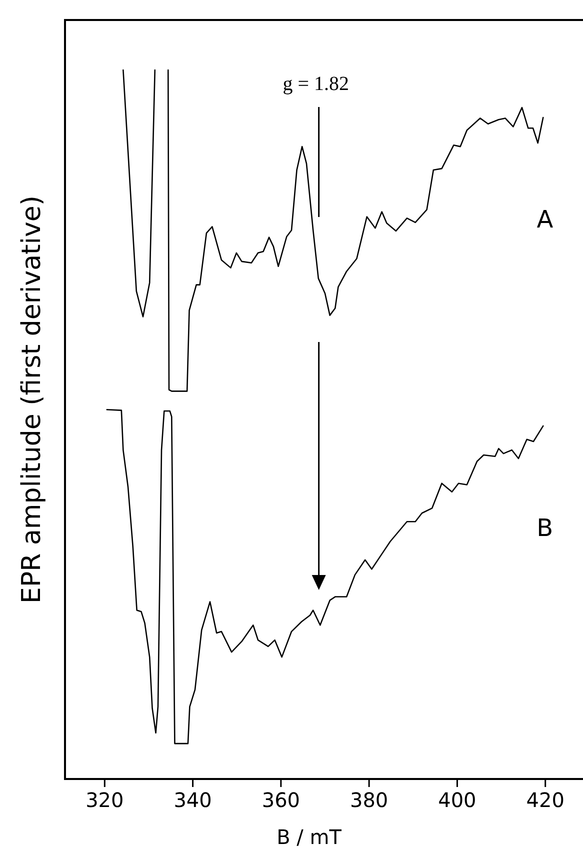  What do you see at coordinates (105, 800) in the screenshot?
I see `x-tick-label: 320` at bounding box center [105, 800].